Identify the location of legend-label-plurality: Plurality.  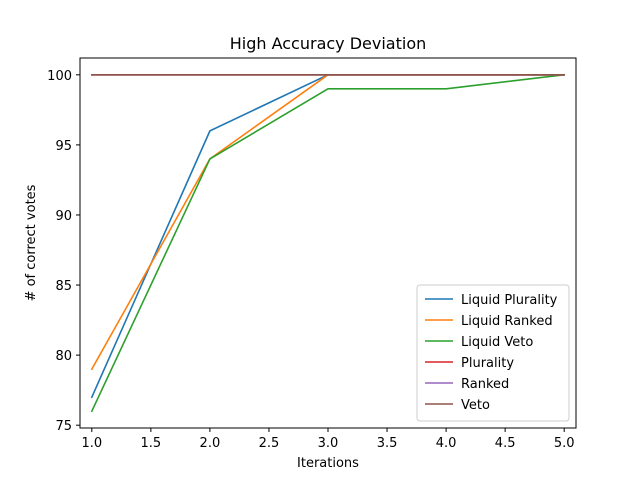
(487, 363).